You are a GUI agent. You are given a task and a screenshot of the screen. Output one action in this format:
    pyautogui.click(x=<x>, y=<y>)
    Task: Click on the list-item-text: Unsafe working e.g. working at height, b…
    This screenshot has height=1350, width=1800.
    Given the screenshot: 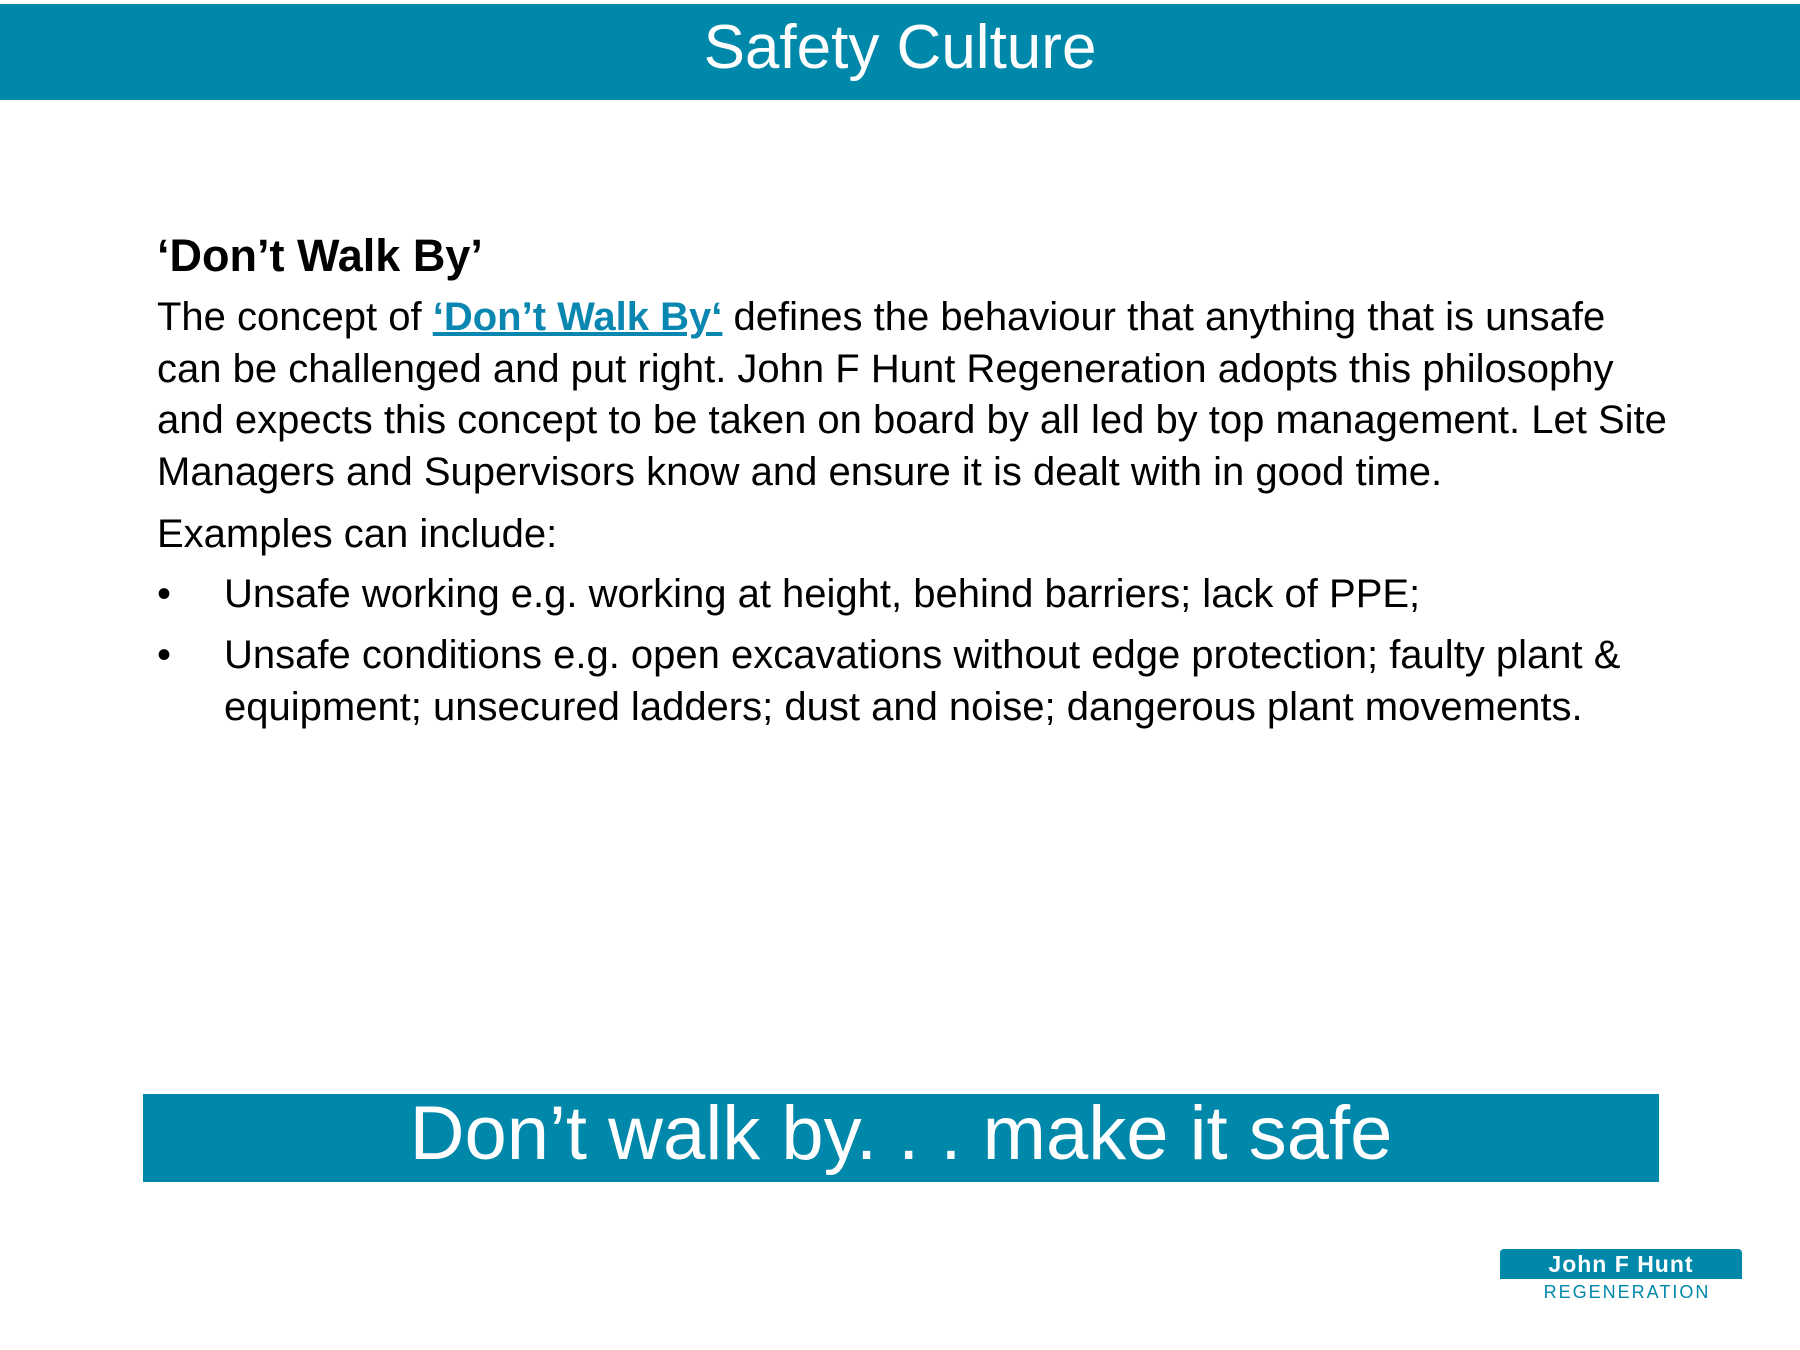 What is the action you would take?
    pyautogui.click(x=822, y=593)
    